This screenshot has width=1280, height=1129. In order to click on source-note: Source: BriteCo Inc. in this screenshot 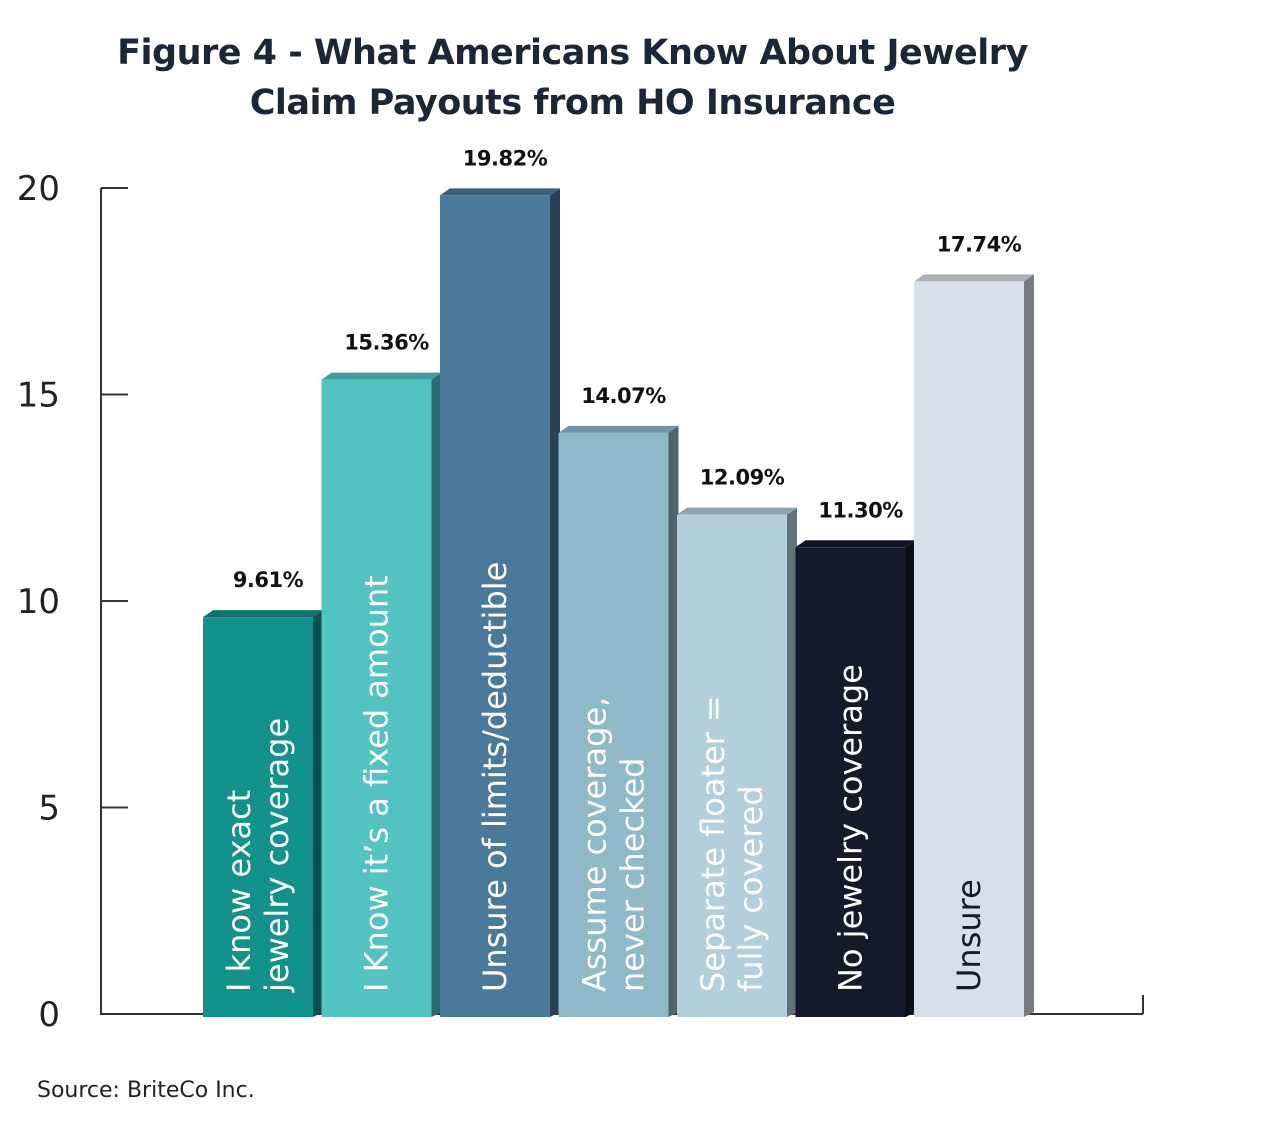, I will do `click(146, 1090)`.